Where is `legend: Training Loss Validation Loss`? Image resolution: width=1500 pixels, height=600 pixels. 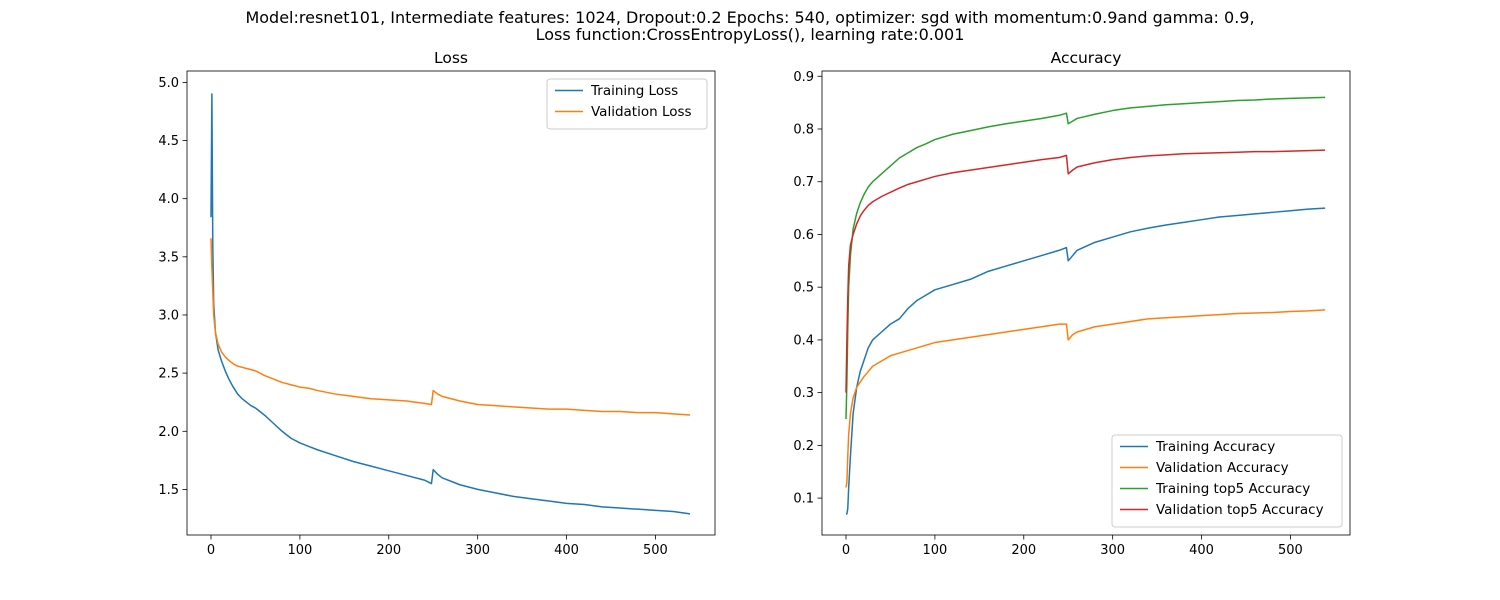 legend: Training Loss Validation Loss is located at coordinates (627, 104).